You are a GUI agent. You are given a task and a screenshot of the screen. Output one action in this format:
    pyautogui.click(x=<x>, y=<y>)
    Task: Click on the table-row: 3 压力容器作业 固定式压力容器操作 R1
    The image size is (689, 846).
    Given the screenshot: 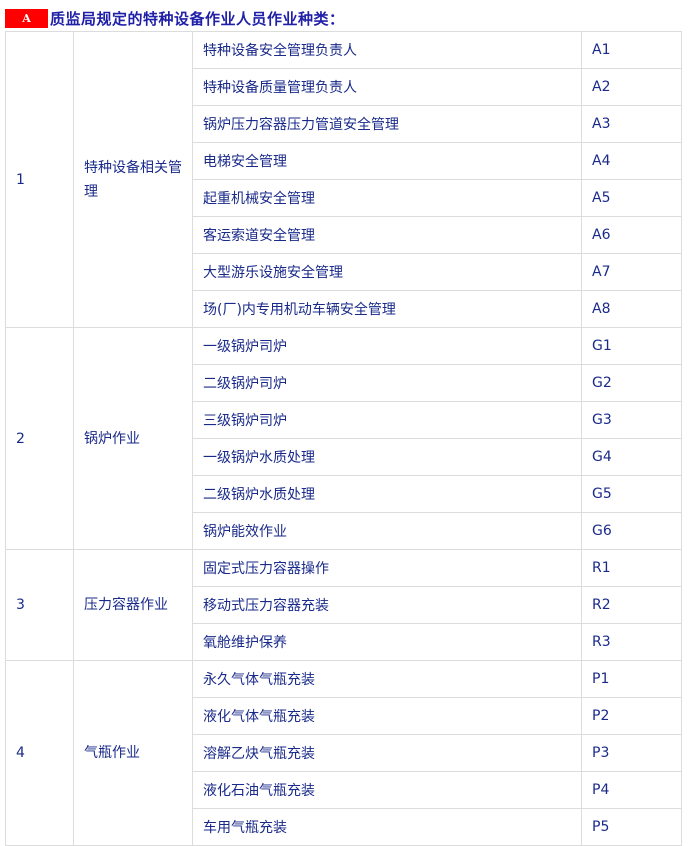 What is the action you would take?
    pyautogui.click(x=343, y=605)
    